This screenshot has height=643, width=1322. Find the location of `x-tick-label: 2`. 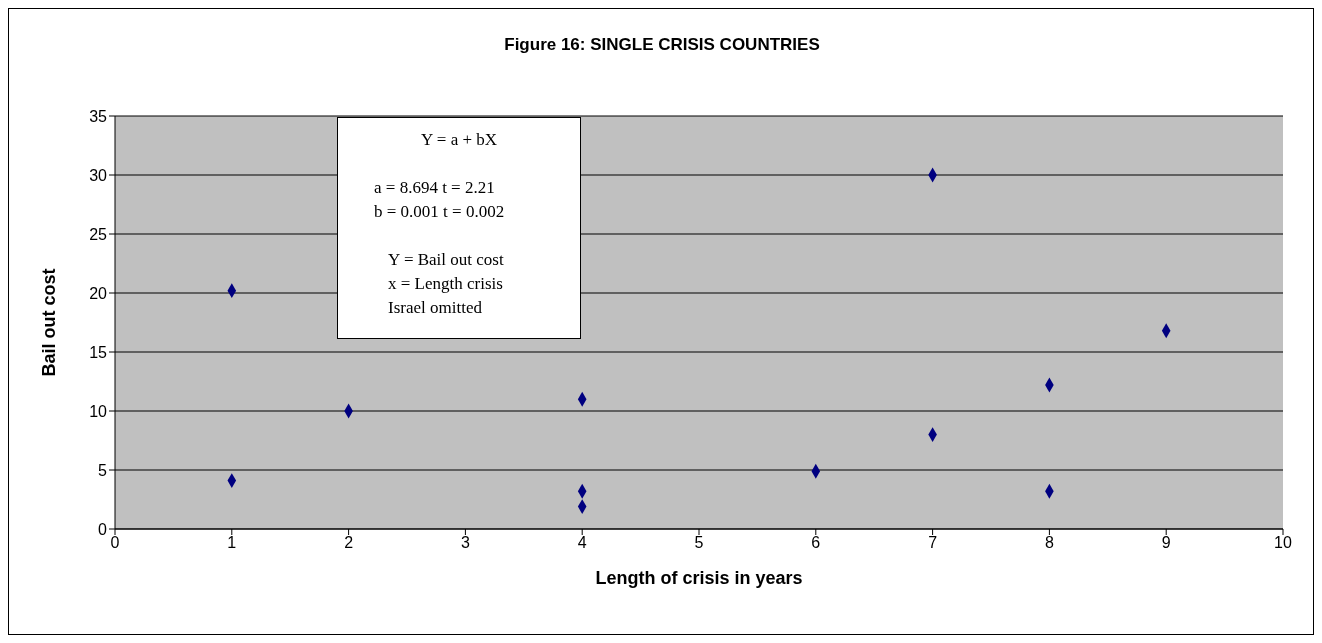

x-tick-label: 2 is located at coordinates (349, 543).